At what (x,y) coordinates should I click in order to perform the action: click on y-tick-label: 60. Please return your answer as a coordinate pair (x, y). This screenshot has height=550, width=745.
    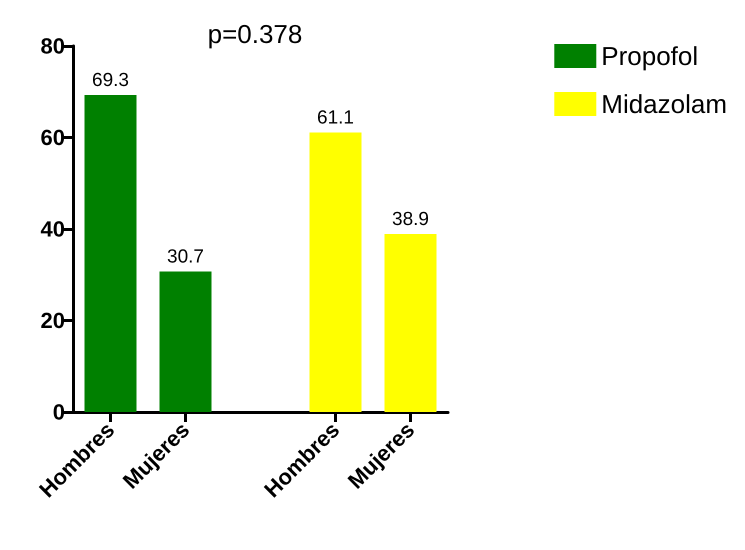
    Looking at the image, I should click on (52, 137).